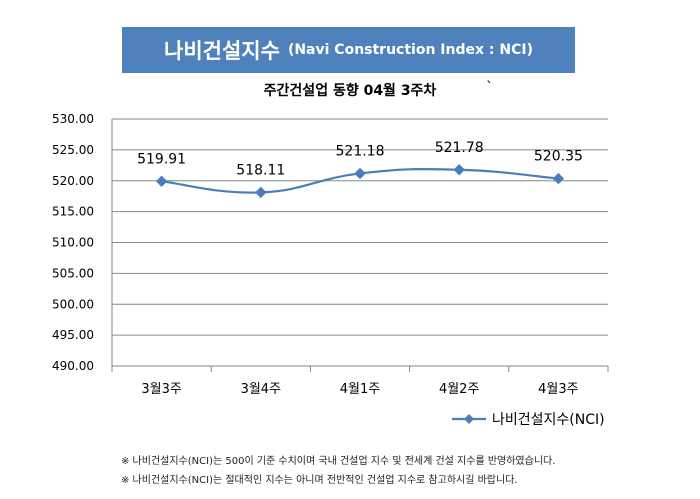  What do you see at coordinates (161, 159) in the screenshot?
I see `data-label: 519.91` at bounding box center [161, 159].